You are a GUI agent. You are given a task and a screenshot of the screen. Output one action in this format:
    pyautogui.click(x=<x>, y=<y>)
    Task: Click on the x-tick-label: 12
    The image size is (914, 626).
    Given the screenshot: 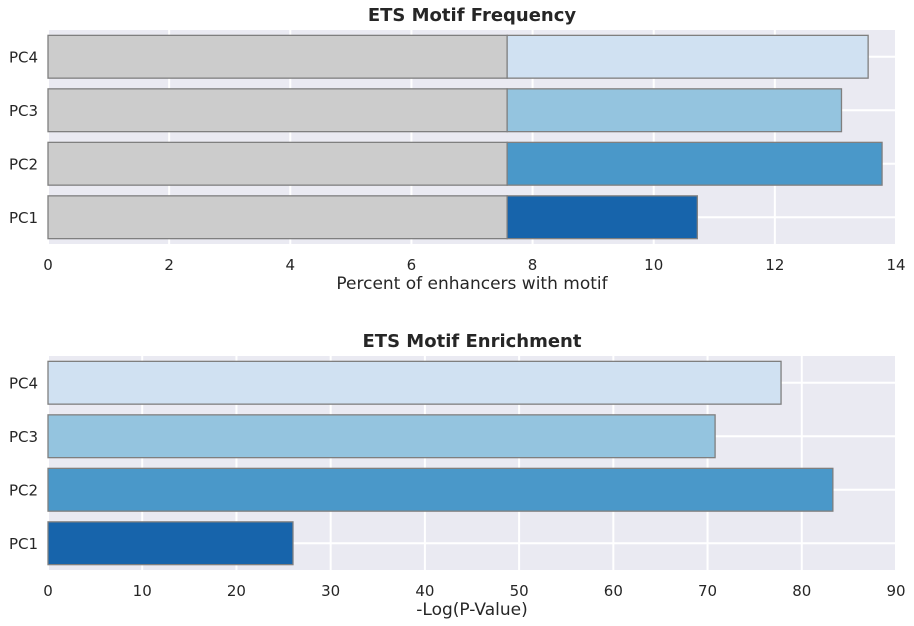 What is the action you would take?
    pyautogui.click(x=774, y=265)
    